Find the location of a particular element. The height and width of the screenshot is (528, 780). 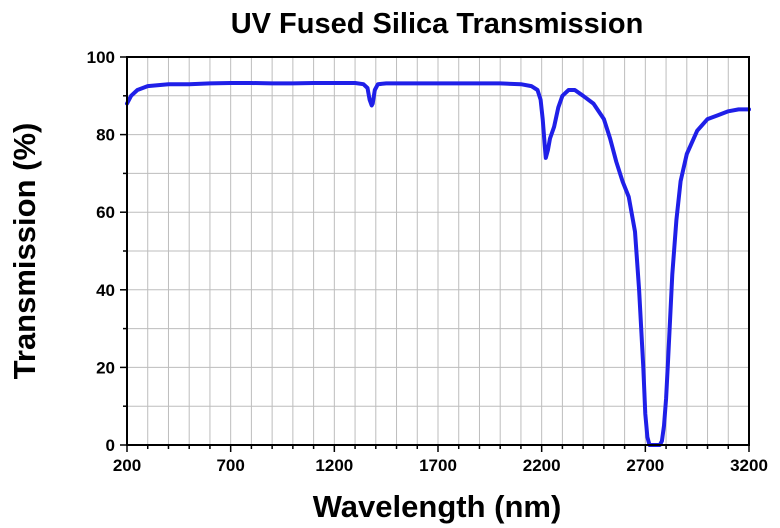

x-tick-label: 2200 is located at coordinates (542, 465).